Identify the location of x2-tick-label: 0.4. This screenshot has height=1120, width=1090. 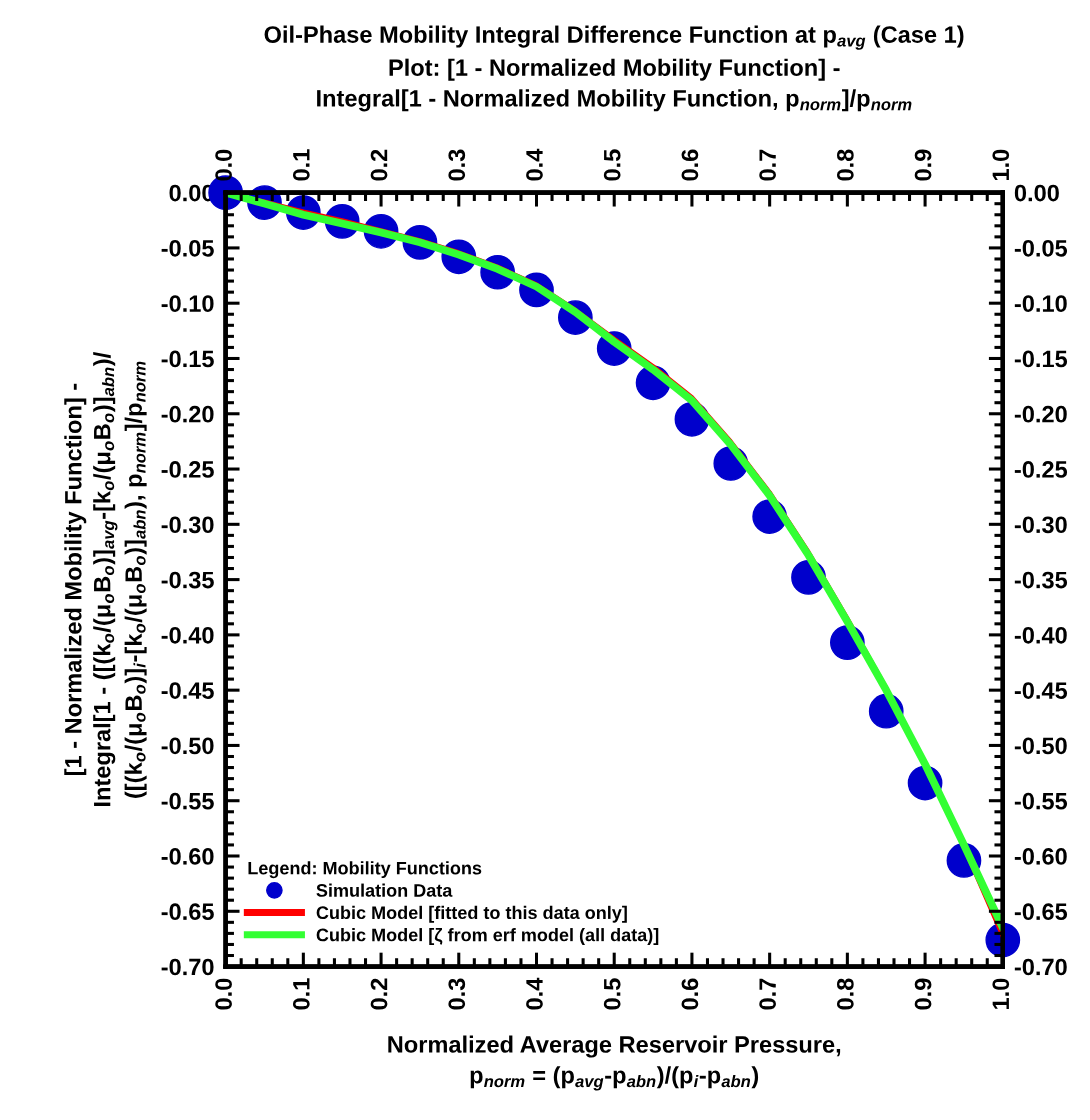
(534, 164).